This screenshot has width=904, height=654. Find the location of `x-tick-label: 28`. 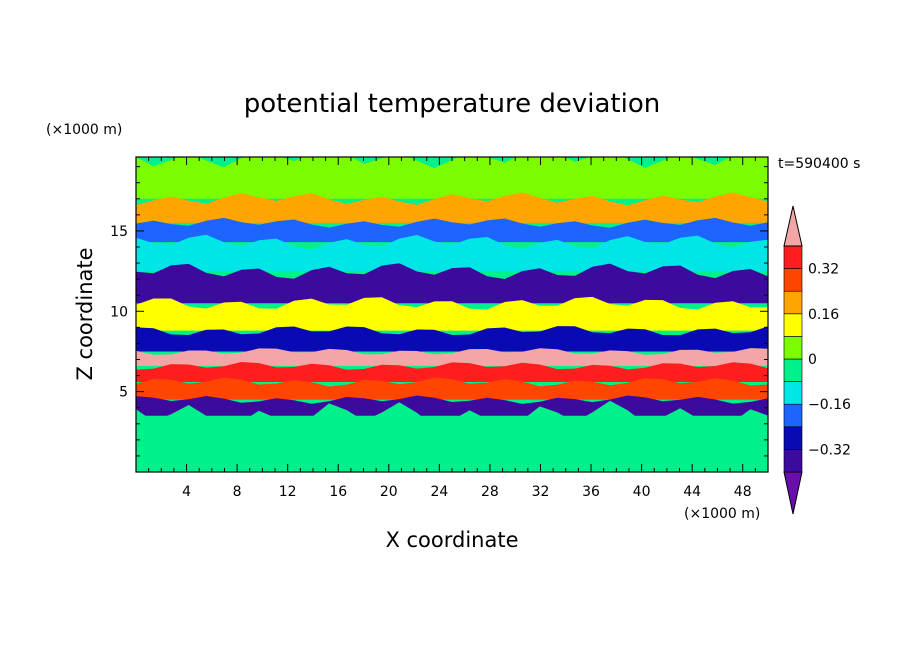

x-tick-label: 28 is located at coordinates (490, 492).